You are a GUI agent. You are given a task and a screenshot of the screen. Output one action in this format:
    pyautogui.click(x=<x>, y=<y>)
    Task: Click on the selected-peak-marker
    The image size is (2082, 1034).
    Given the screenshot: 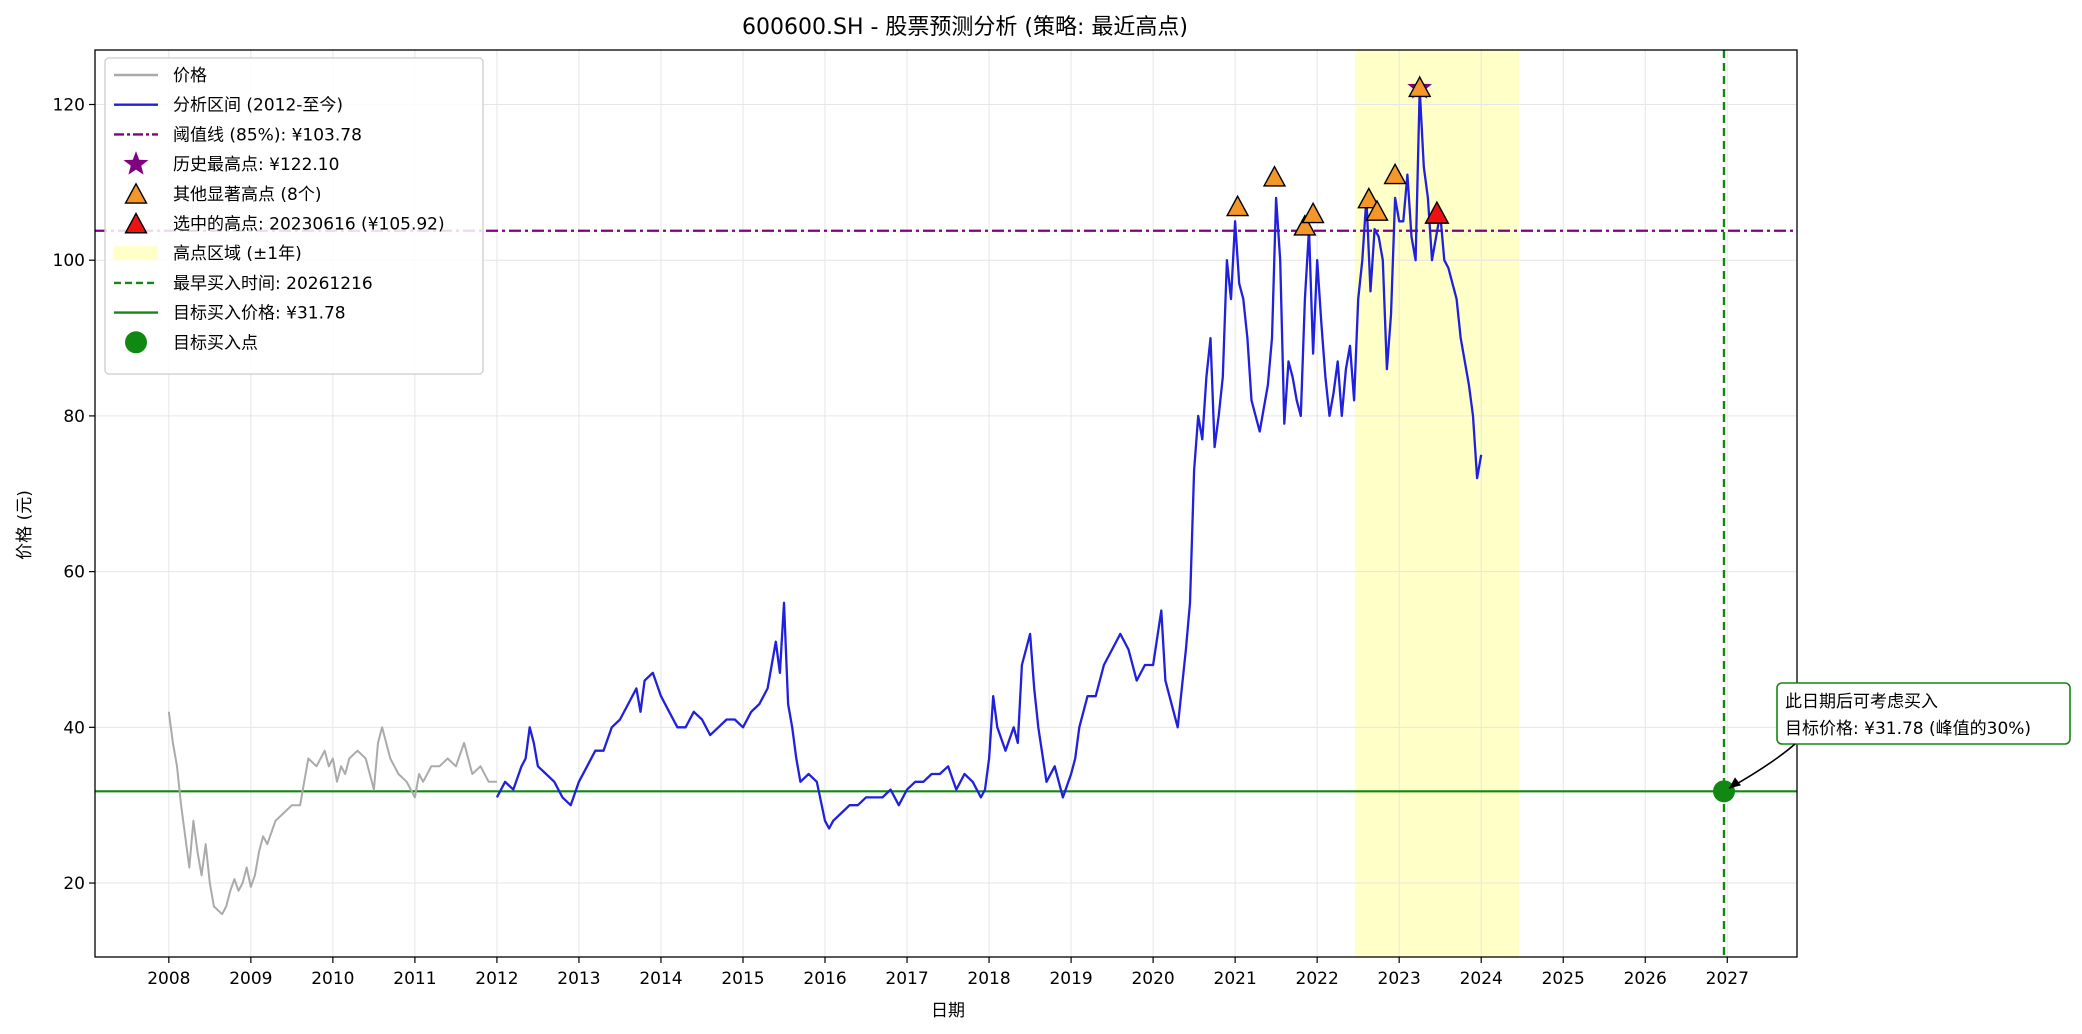 What is the action you would take?
    pyautogui.click(x=1437, y=212)
    